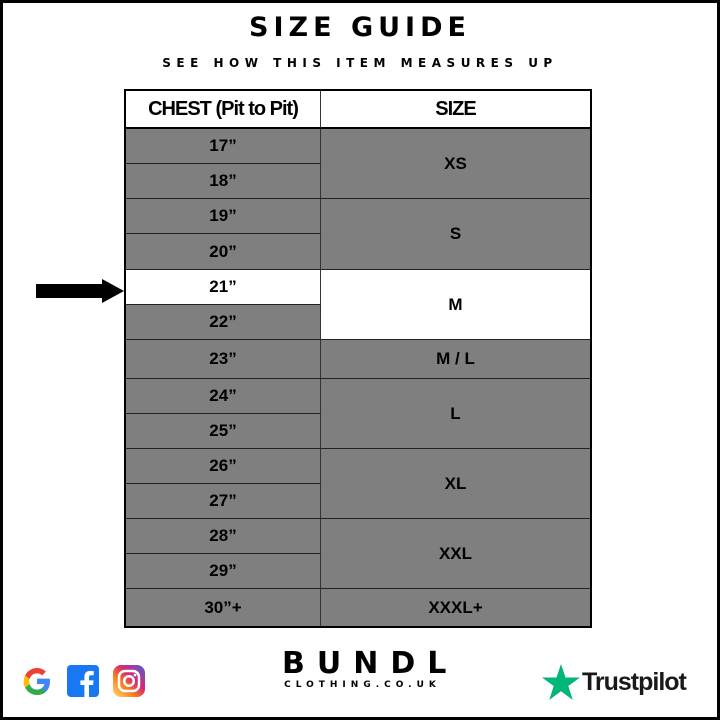 The image size is (720, 720). I want to click on chest-cell: 25”, so click(223, 431).